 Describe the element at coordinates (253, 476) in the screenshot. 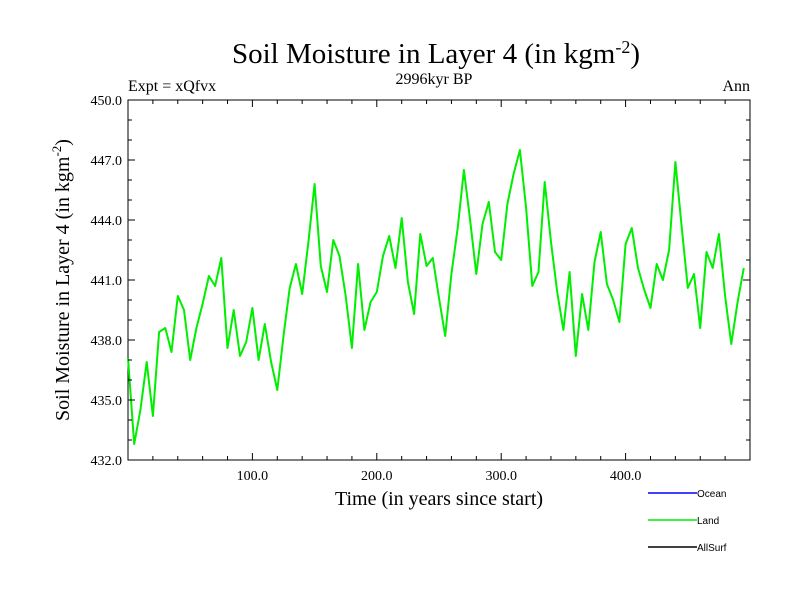

I see `x-tick-label: 100.0` at that location.